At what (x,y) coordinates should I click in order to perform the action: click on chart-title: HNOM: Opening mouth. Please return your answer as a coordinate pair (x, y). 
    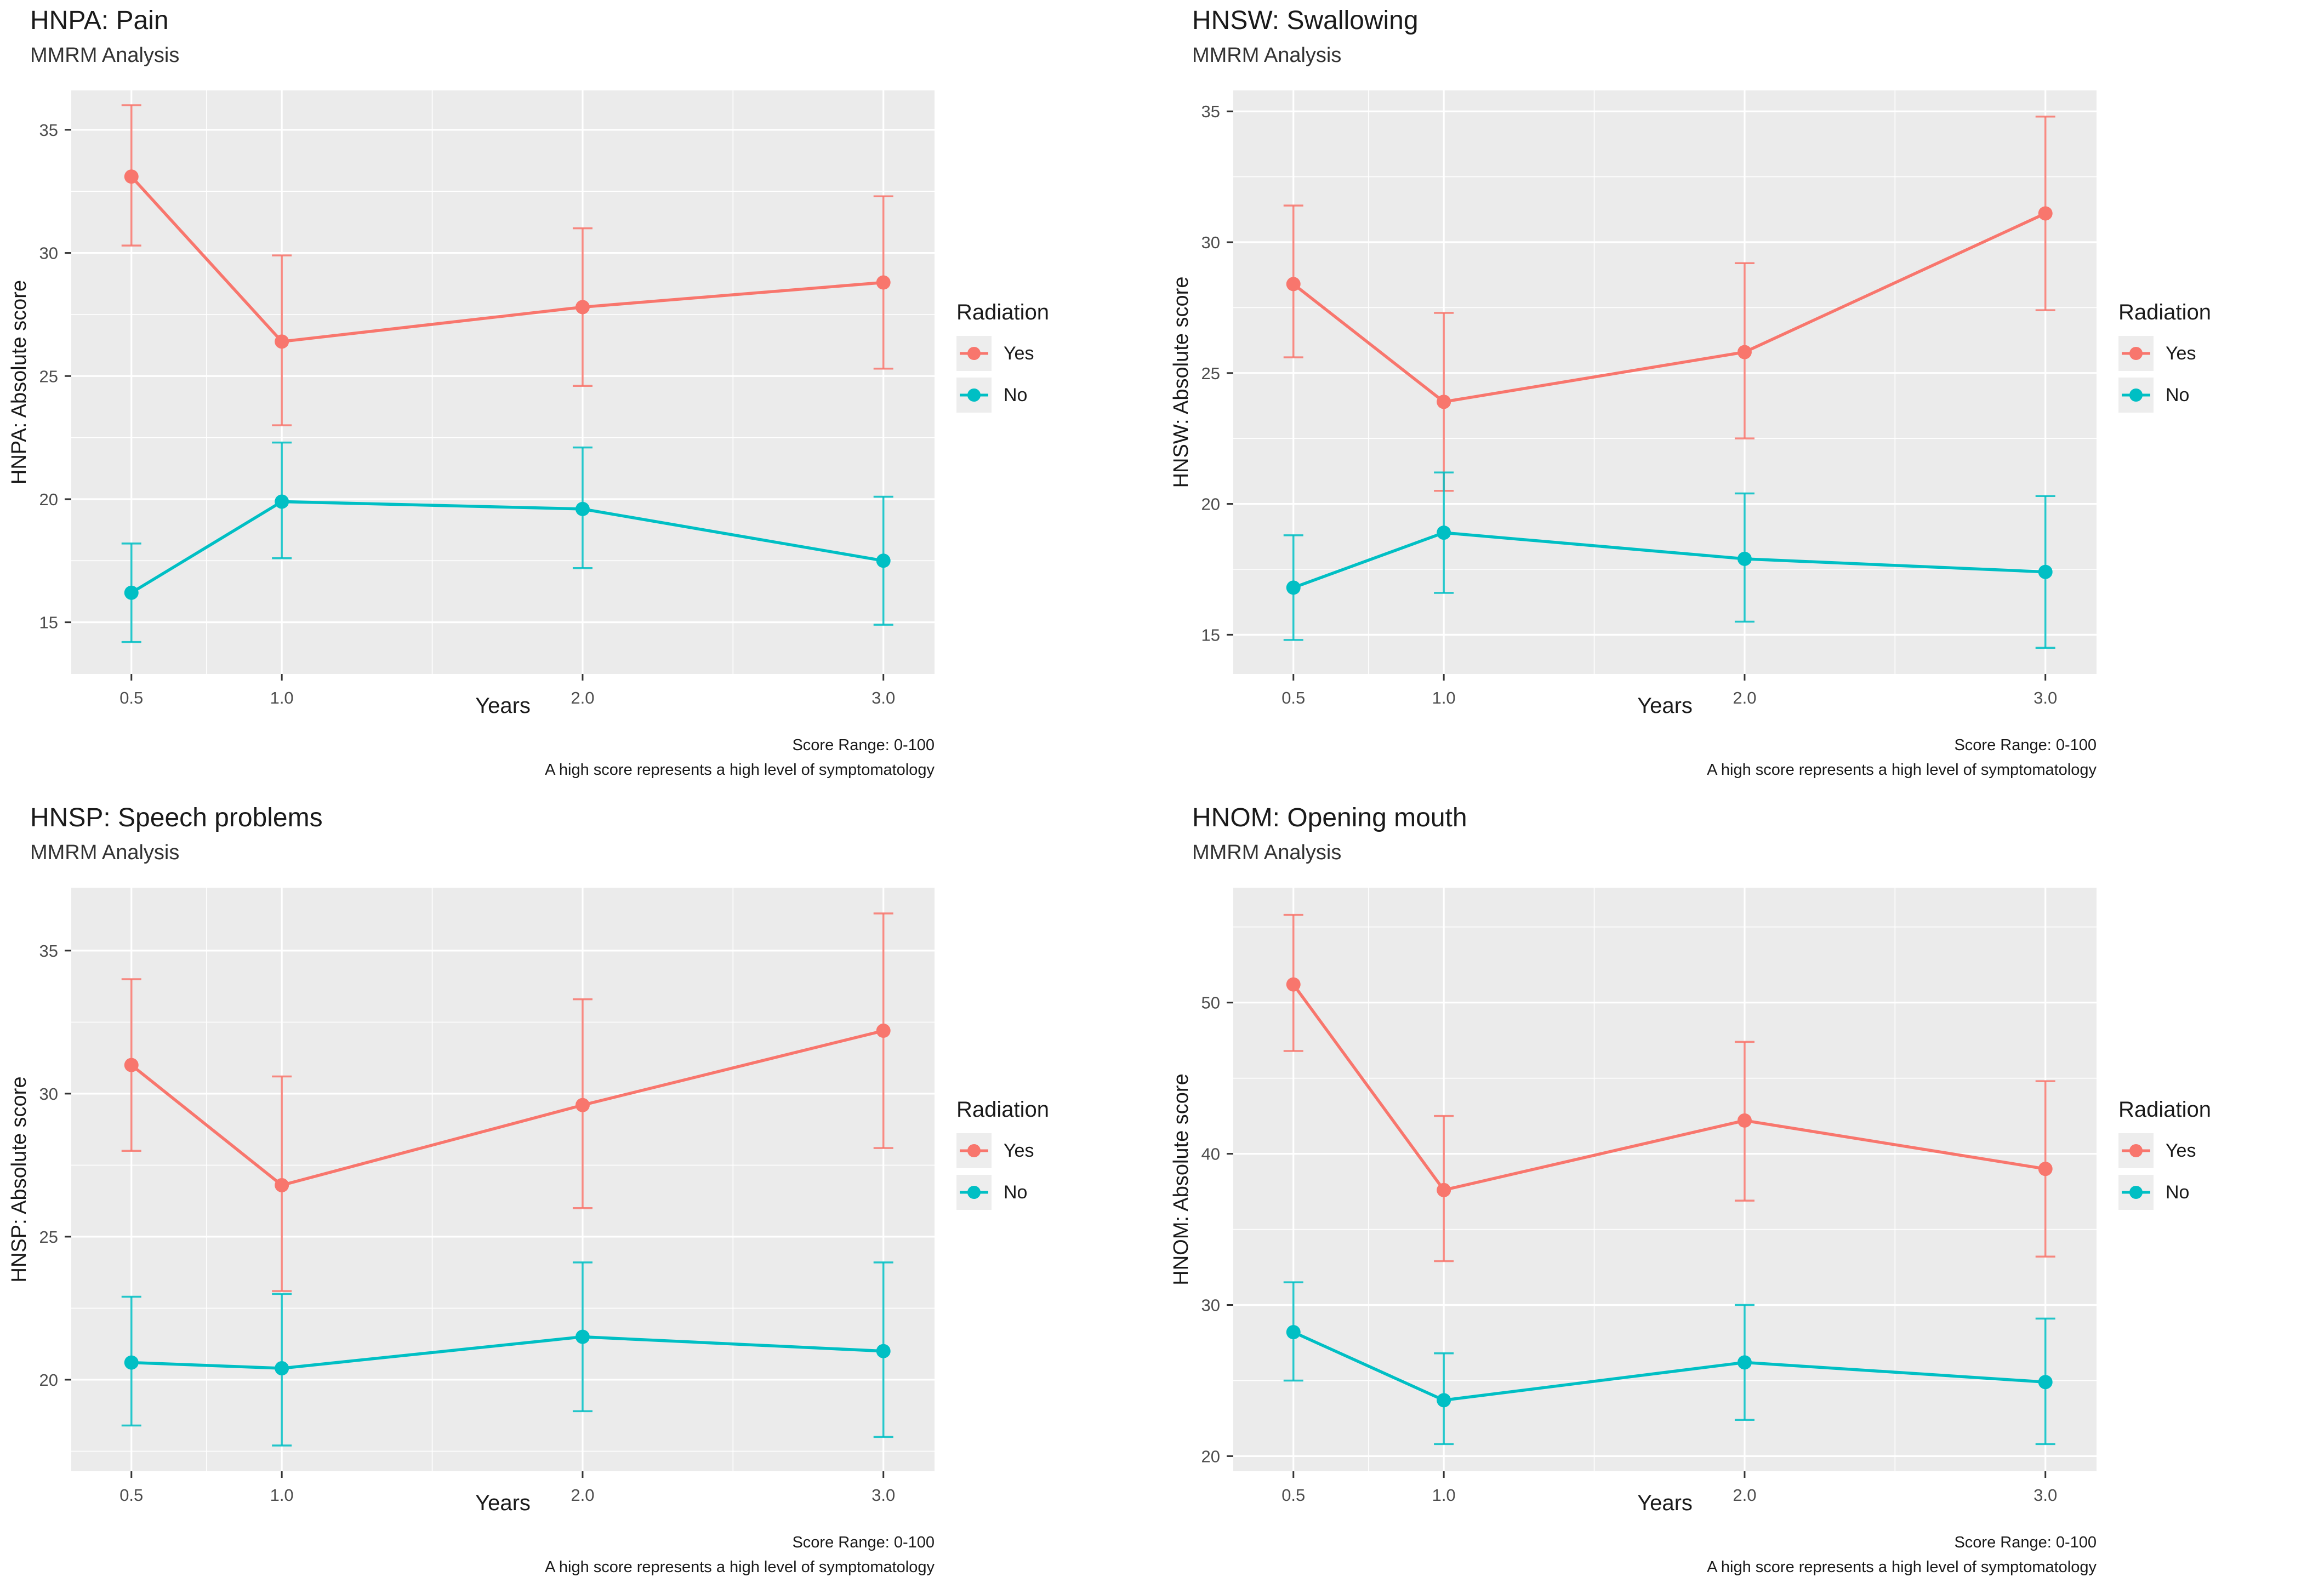
    Looking at the image, I should click on (1330, 817).